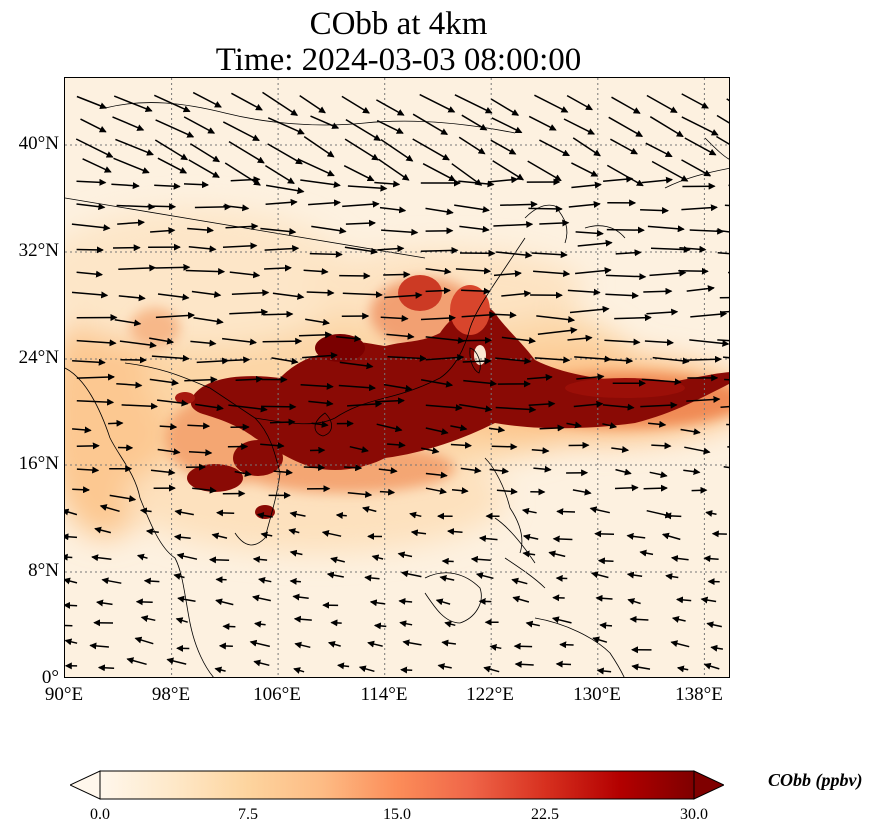 This screenshot has width=887, height=836. What do you see at coordinates (815, 780) in the screenshot?
I see `colorbar-label: CObb (ppbv)` at bounding box center [815, 780].